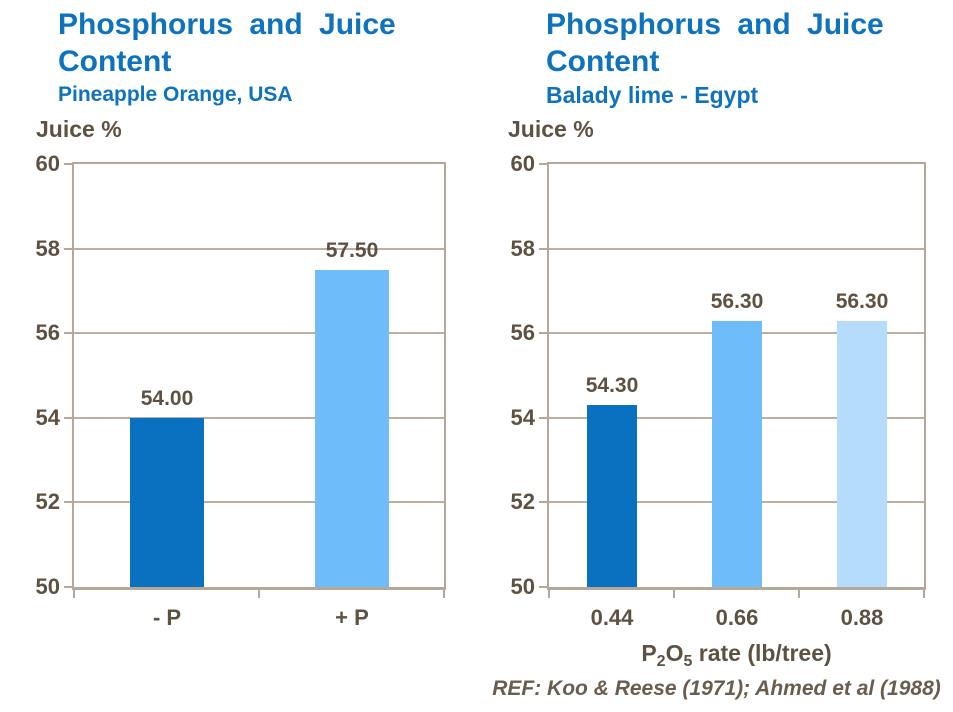  Describe the element at coordinates (674, 653) in the screenshot. I see `x-axis-title-text: O` at that location.